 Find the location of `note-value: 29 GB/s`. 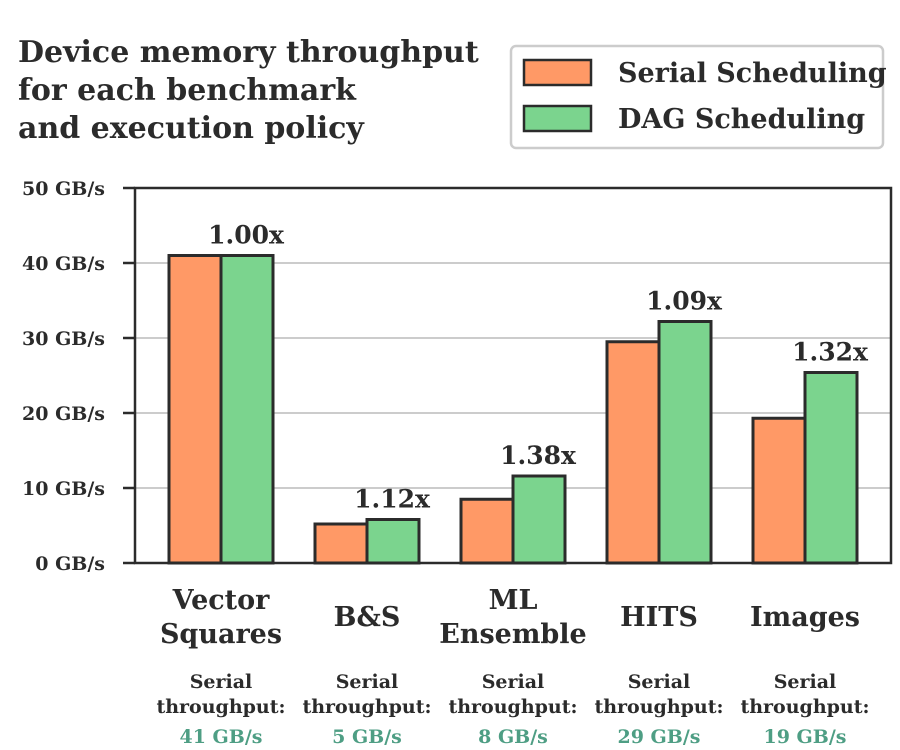

note-value: 29 GB/s is located at coordinates (659, 737).